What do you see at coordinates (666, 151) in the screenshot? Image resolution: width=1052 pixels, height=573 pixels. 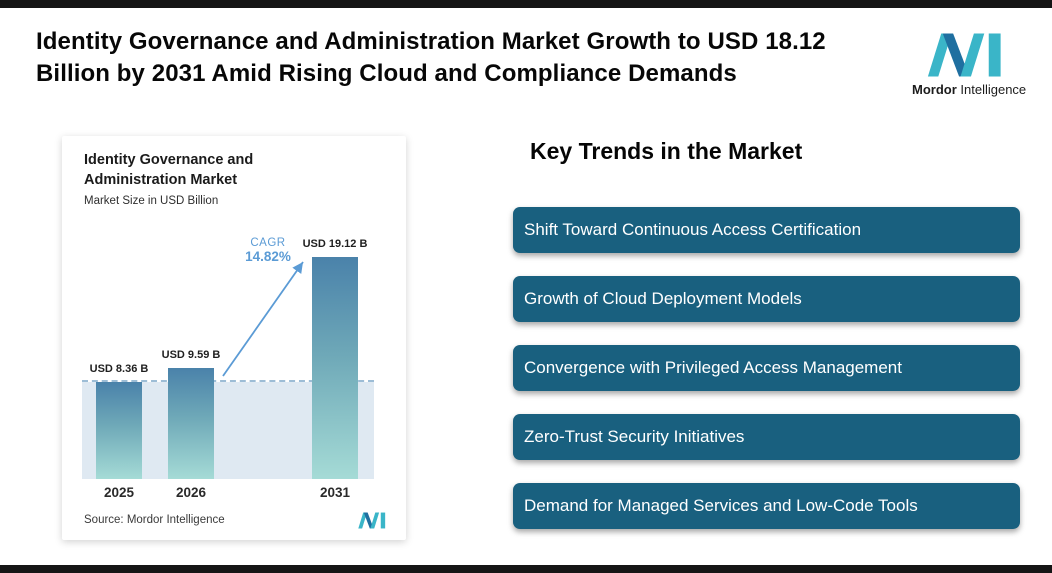 I see `trends-heading: Key Trends in the Market` at bounding box center [666, 151].